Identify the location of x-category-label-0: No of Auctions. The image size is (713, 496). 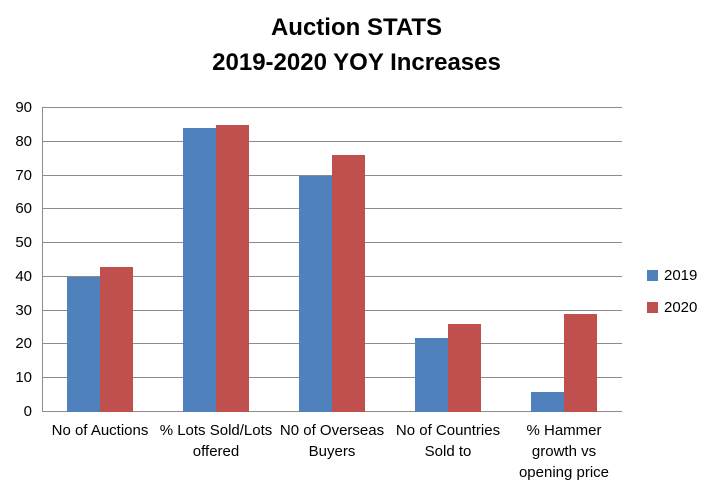
(100, 430).